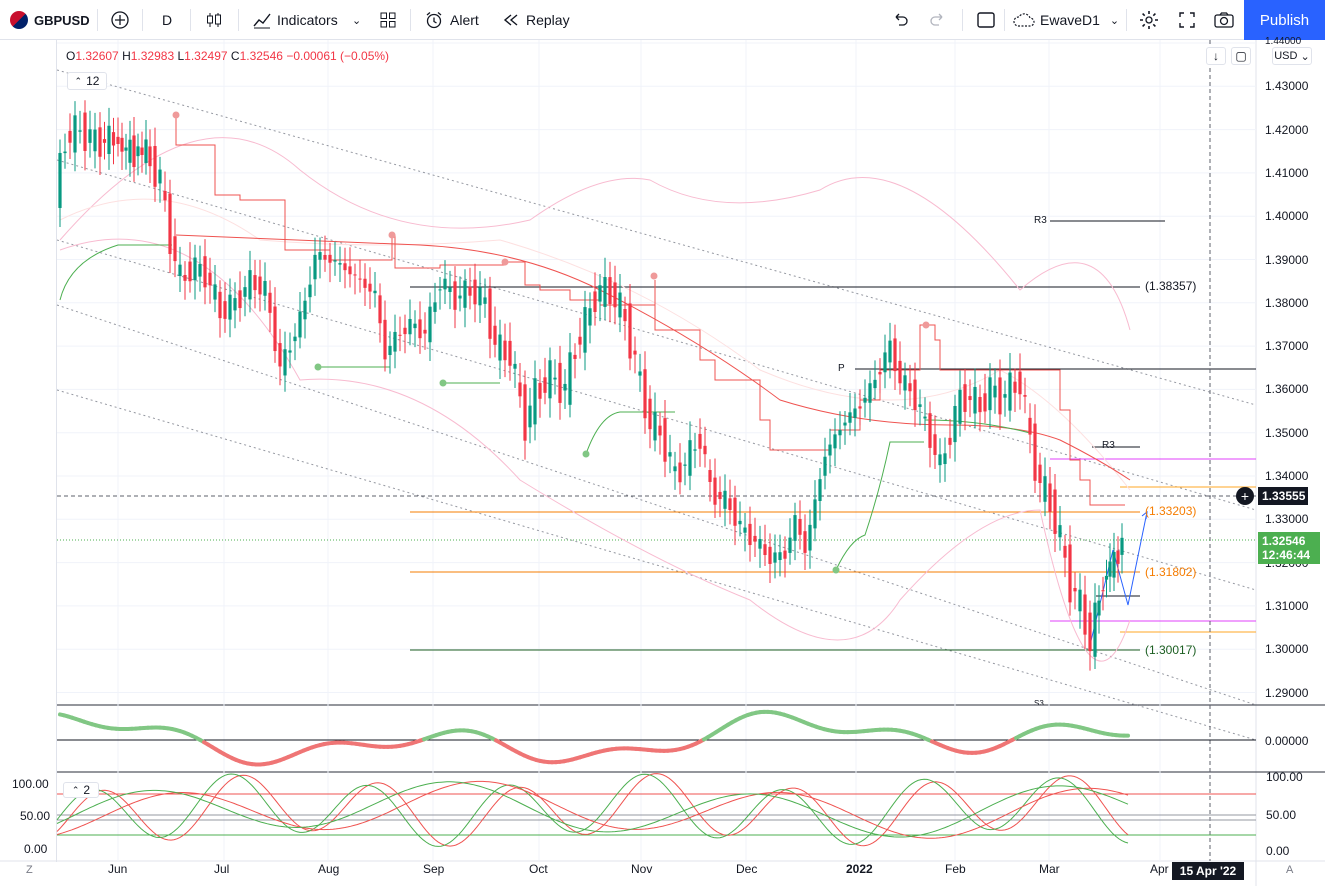  I want to click on indicators-button: Indicators, so click(295, 20).